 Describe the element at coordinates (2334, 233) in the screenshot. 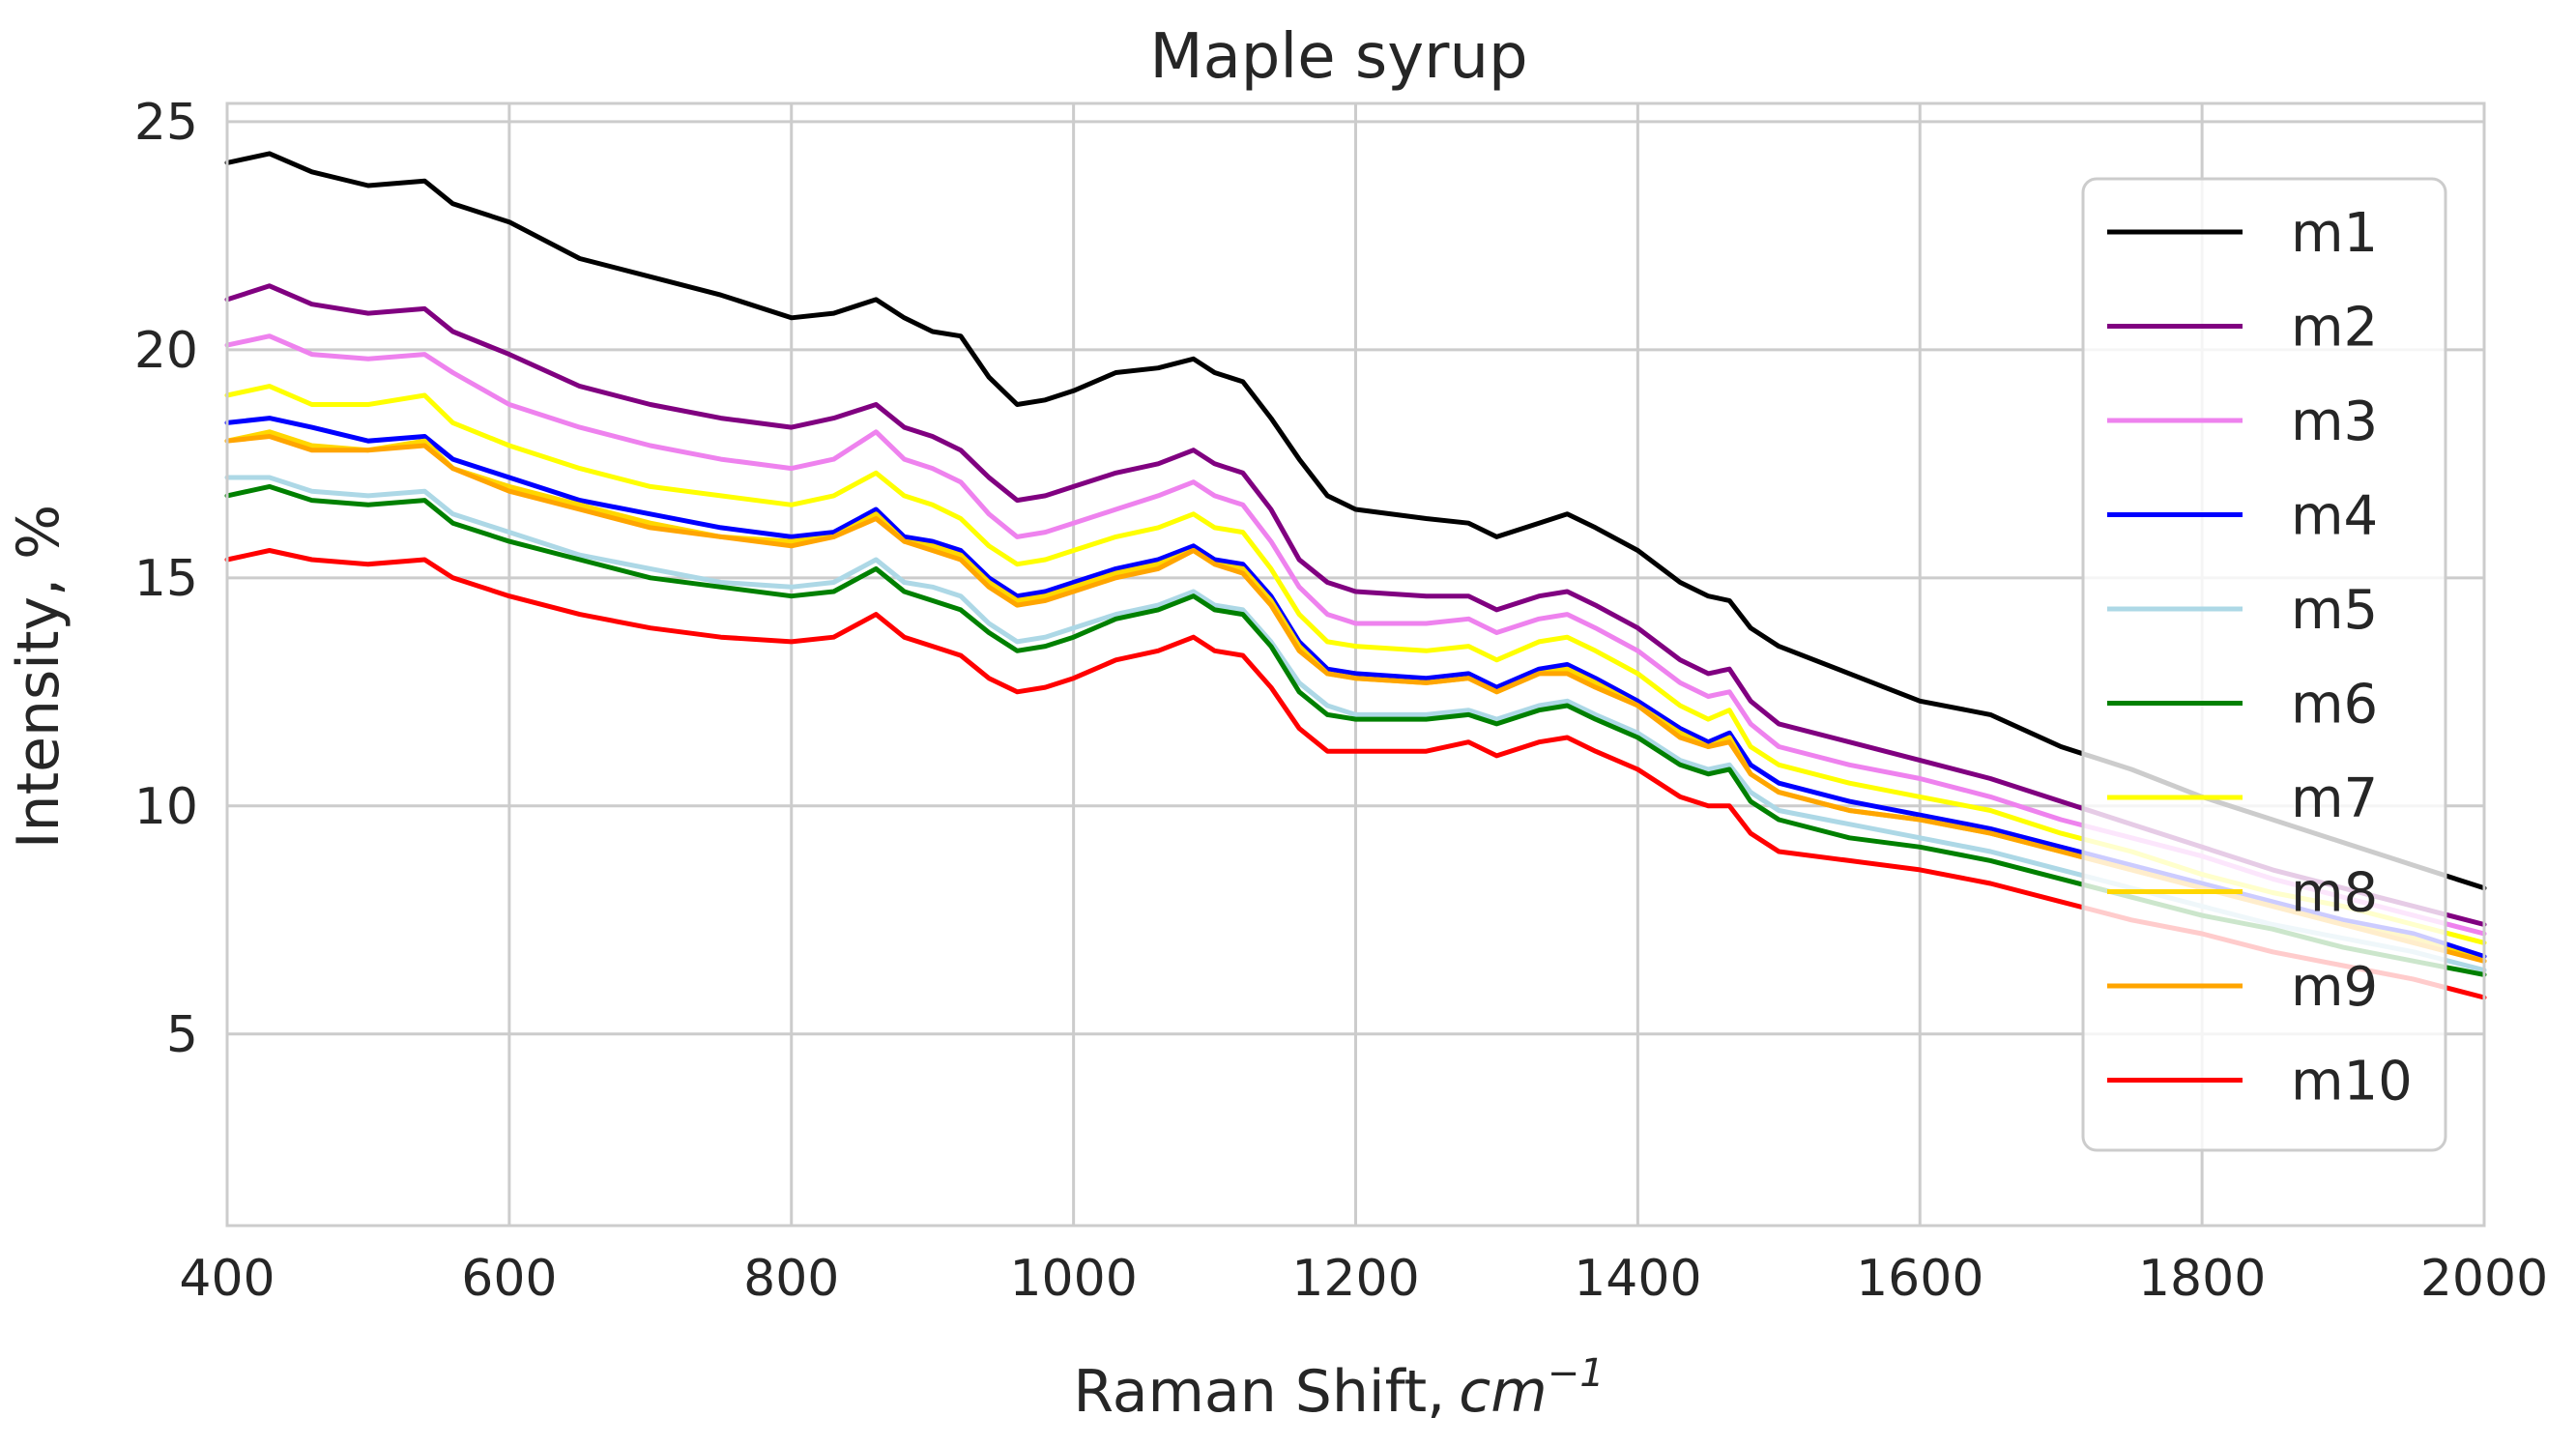

I see `legend-label-m1: m1` at that location.